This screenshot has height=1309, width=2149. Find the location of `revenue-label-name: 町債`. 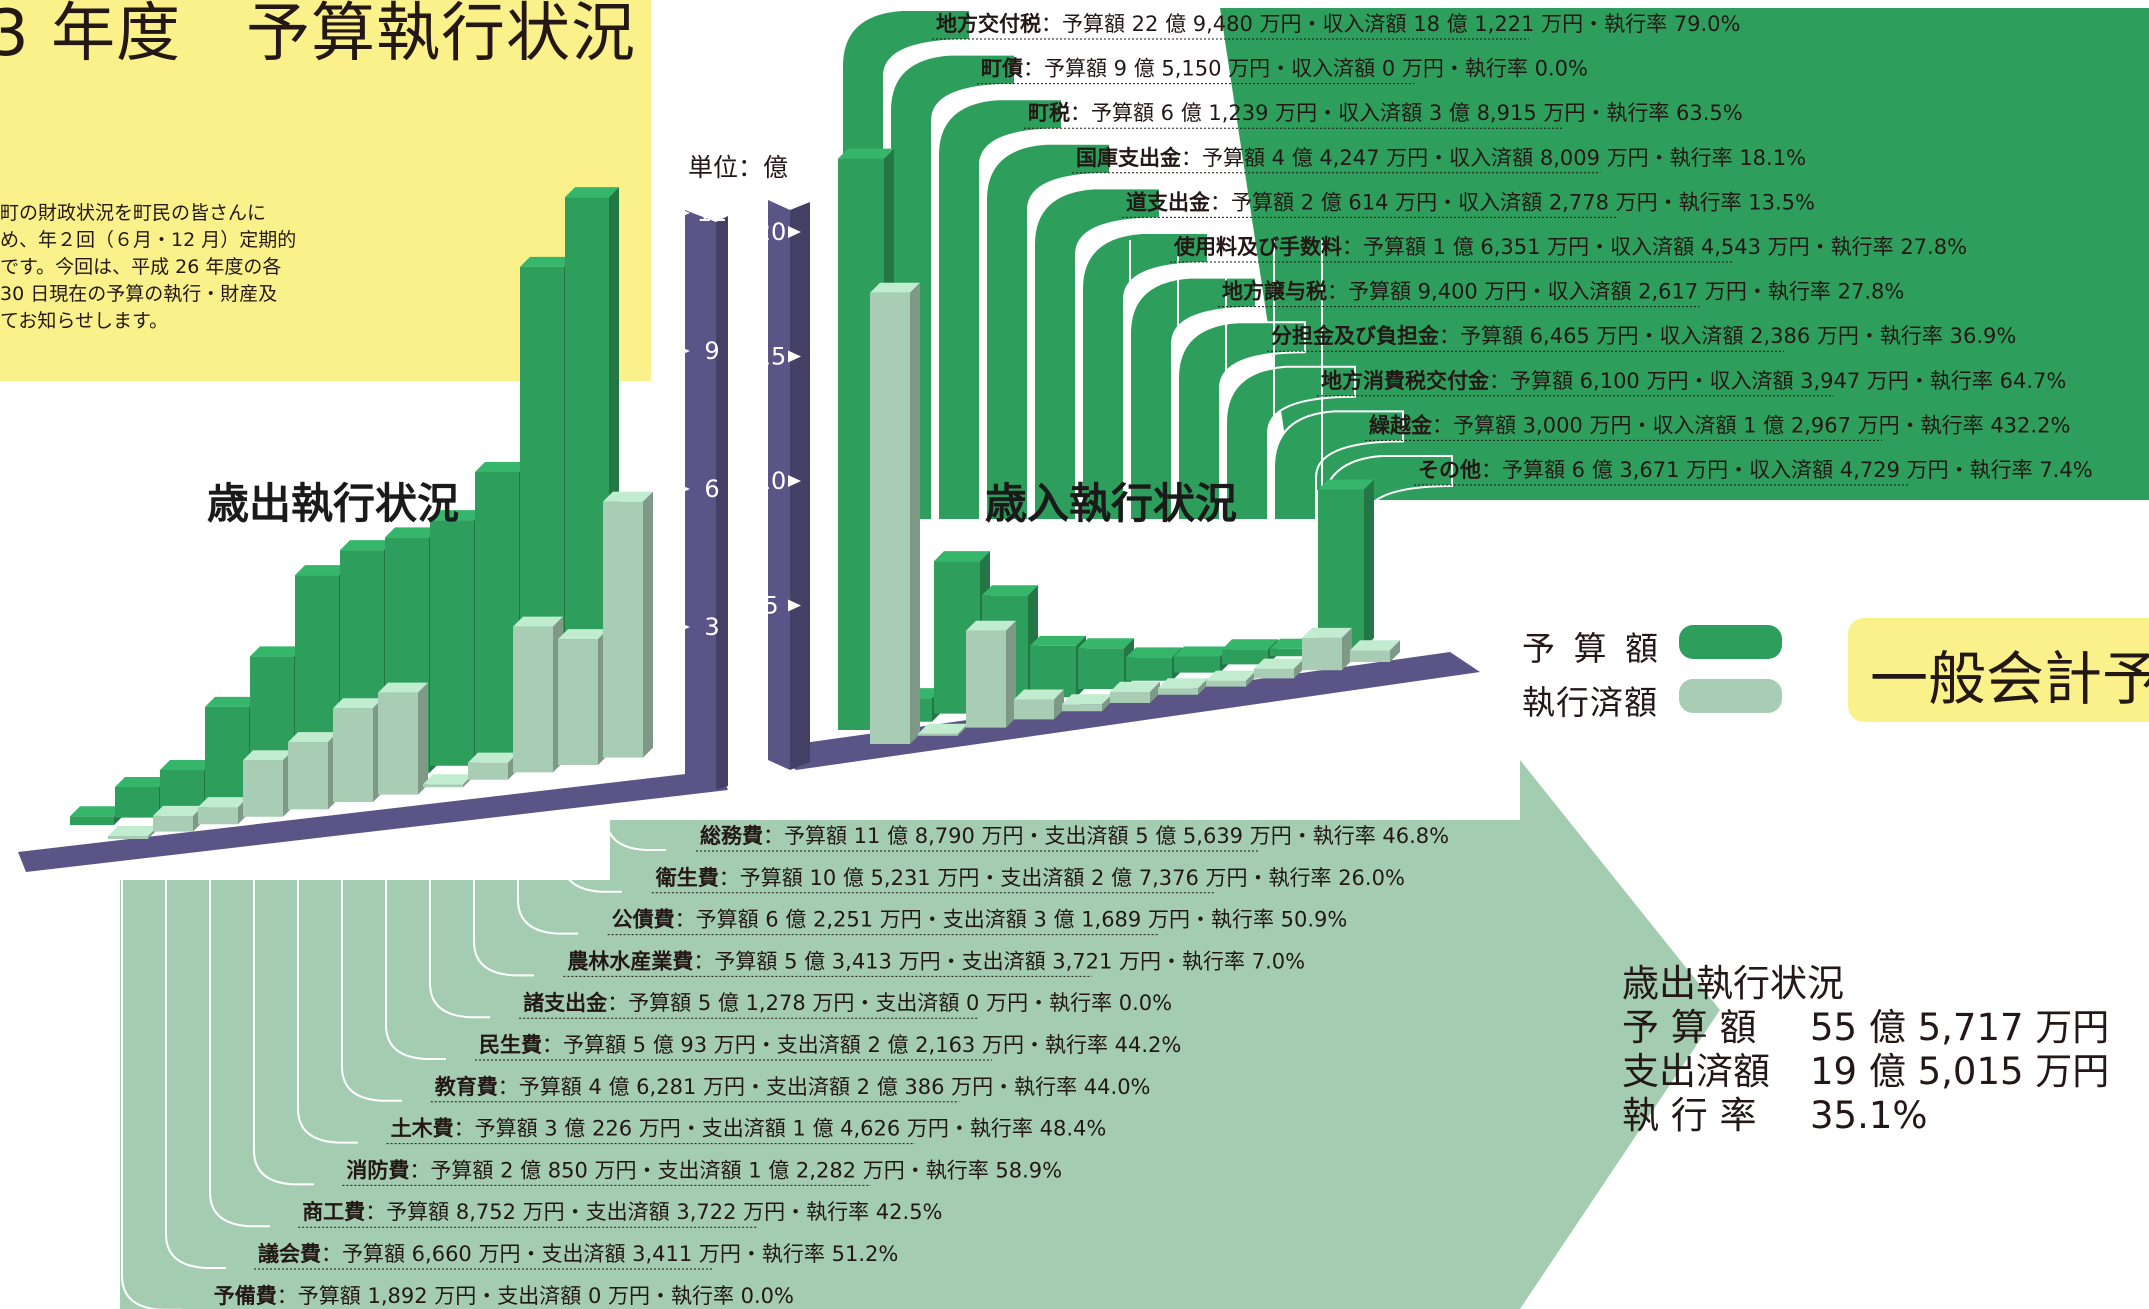

revenue-label-name: 町債 is located at coordinates (1002, 69).